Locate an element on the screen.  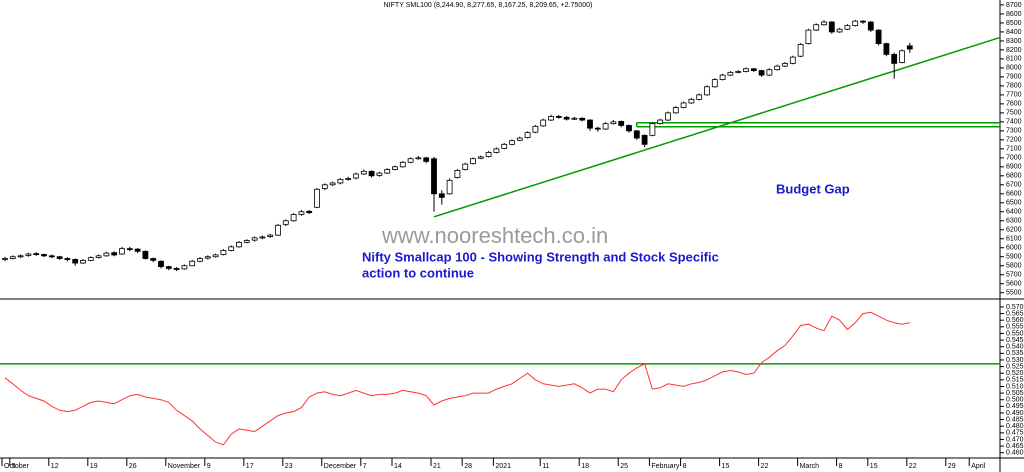
y-tick-label: 7800 is located at coordinates (1014, 86).